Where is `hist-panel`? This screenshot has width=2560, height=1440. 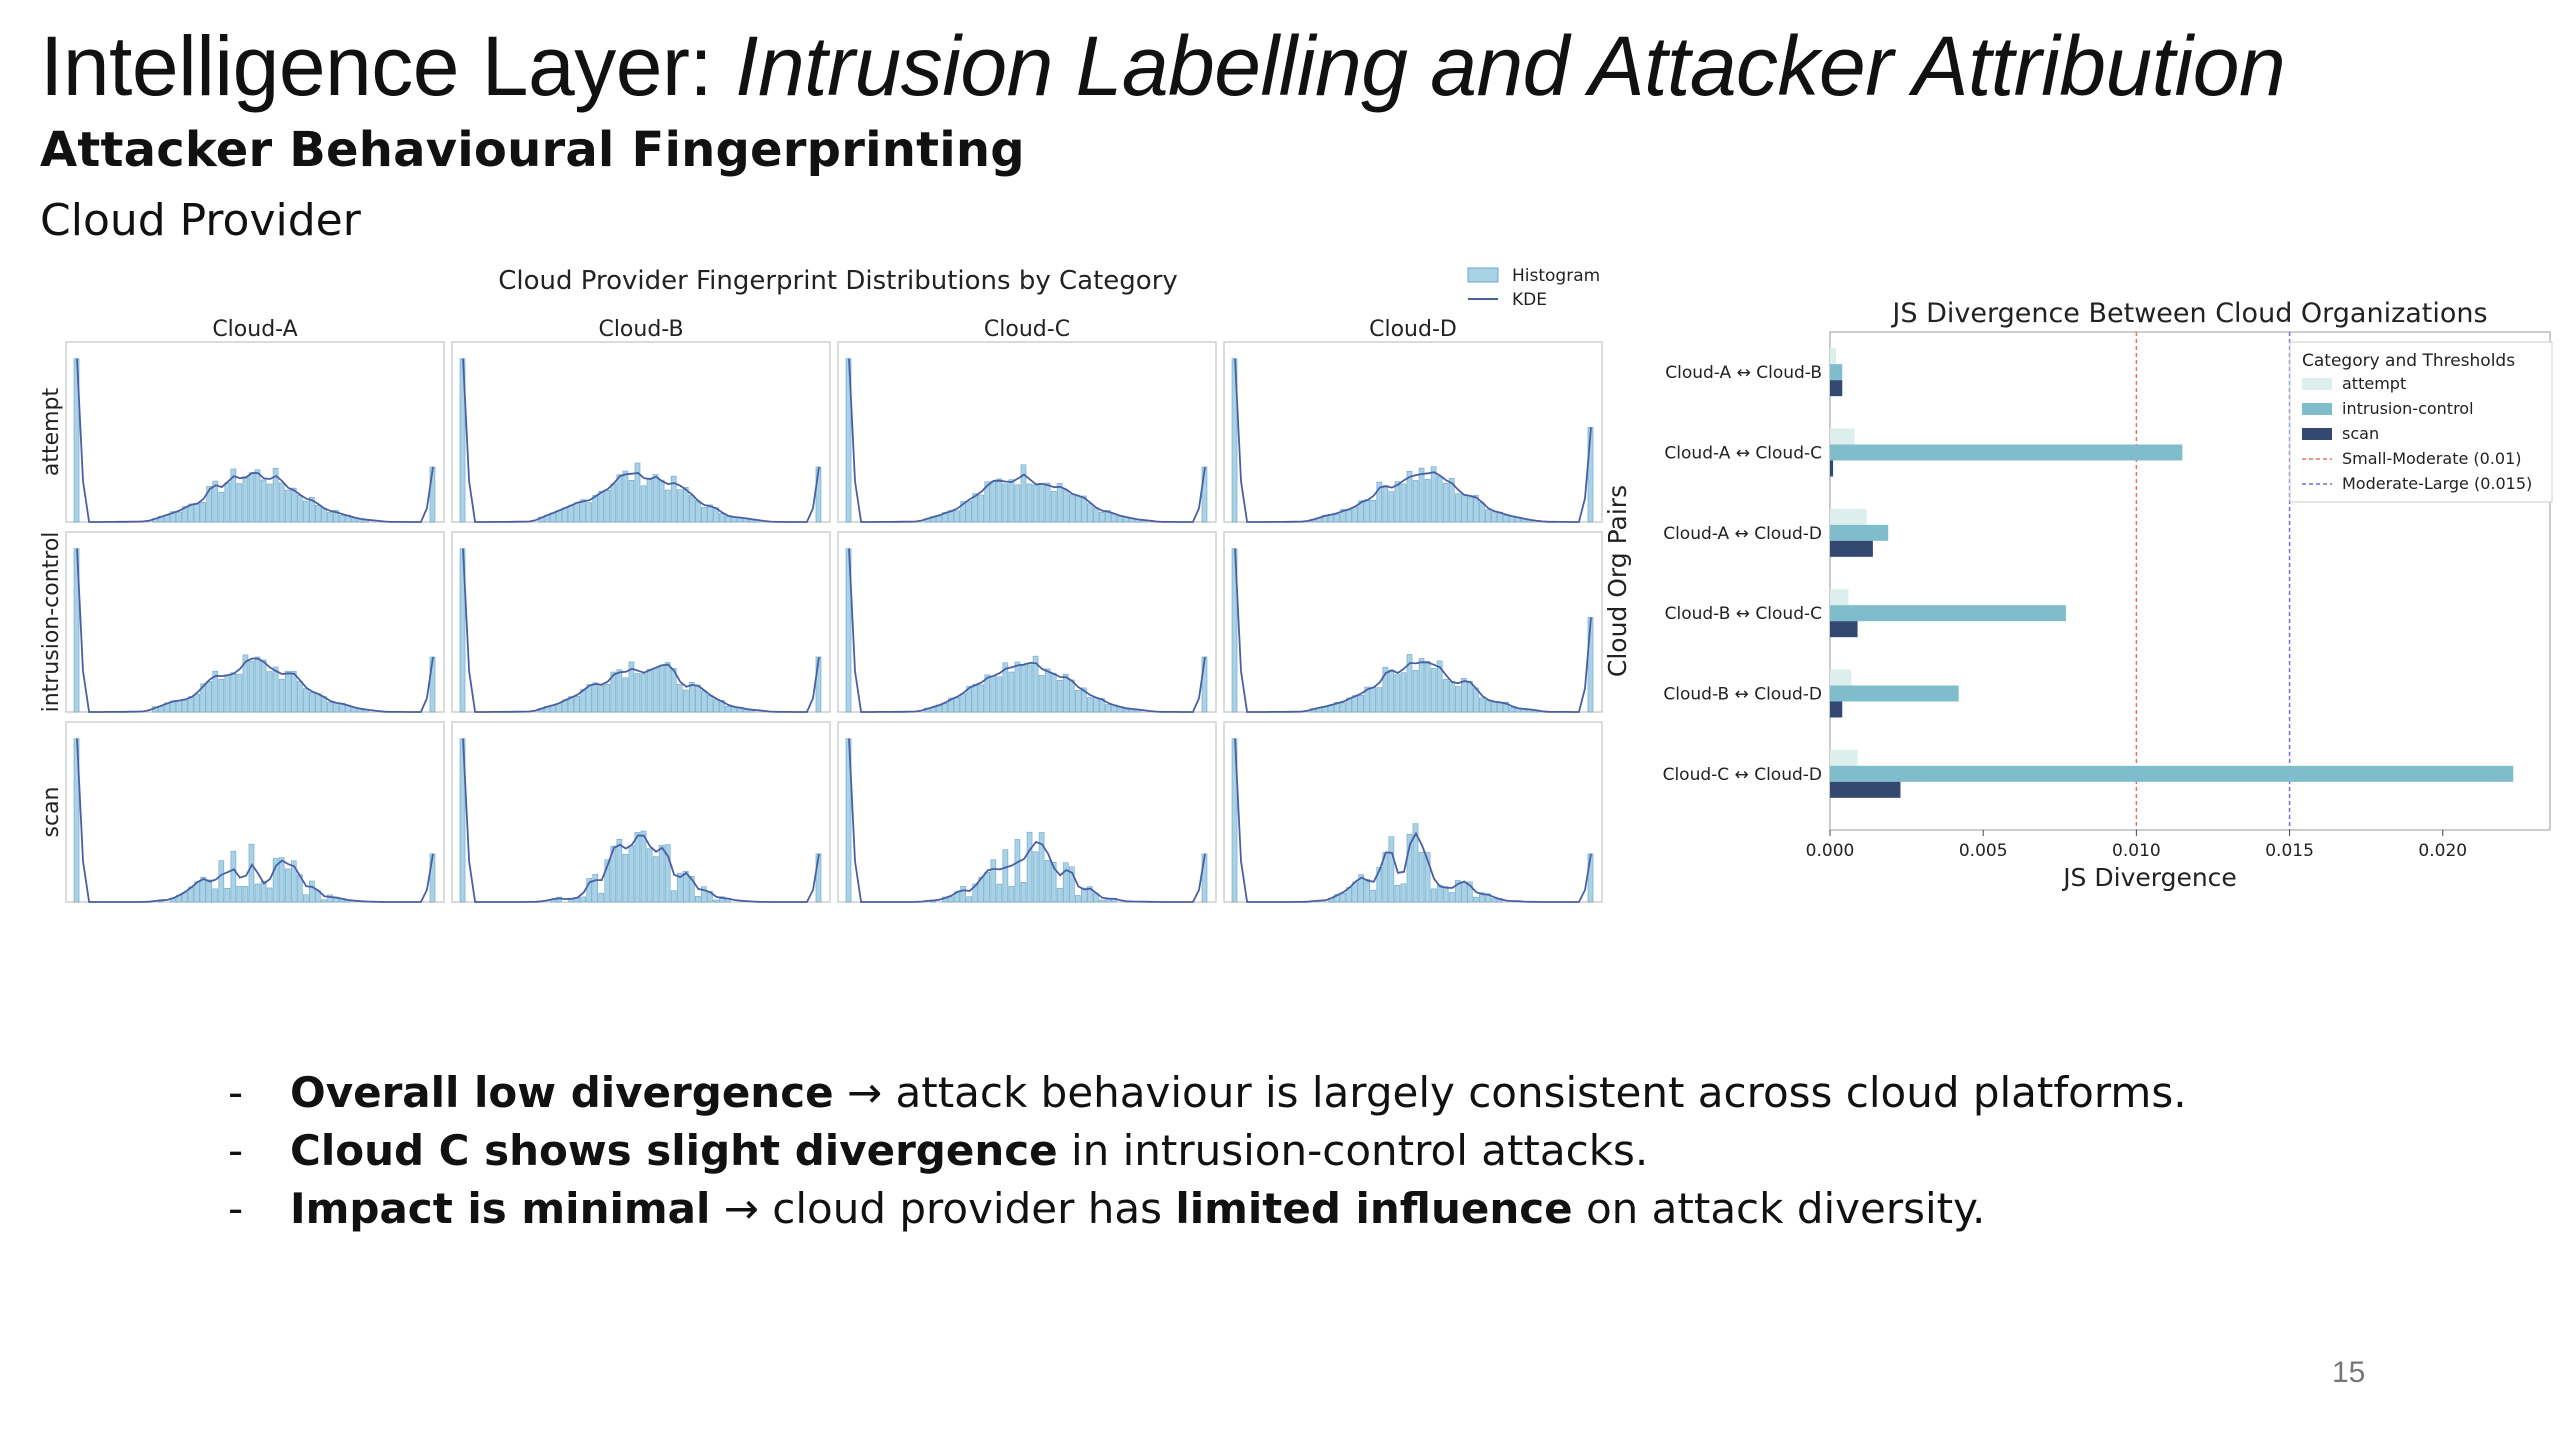
hist-panel is located at coordinates (1413, 812).